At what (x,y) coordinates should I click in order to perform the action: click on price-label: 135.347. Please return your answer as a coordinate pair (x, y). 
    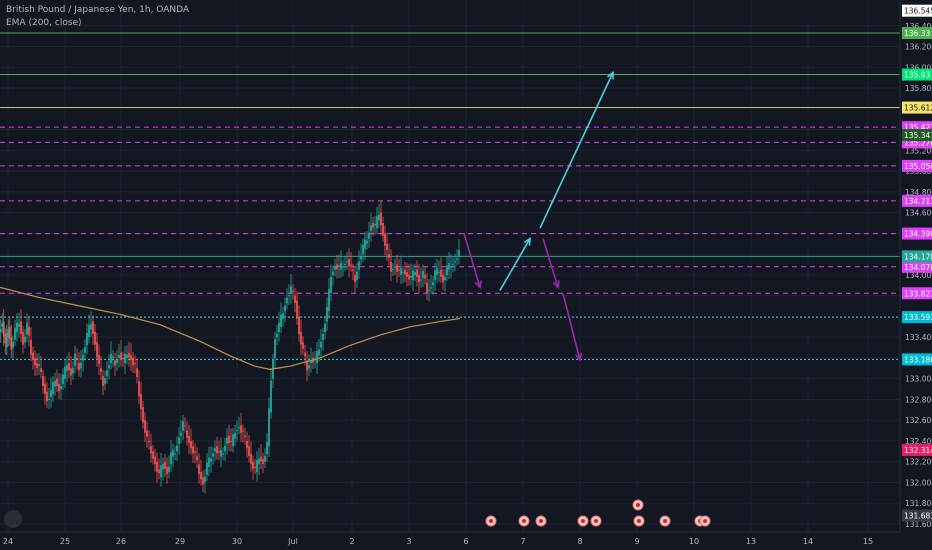
    Looking at the image, I should click on (918, 135).